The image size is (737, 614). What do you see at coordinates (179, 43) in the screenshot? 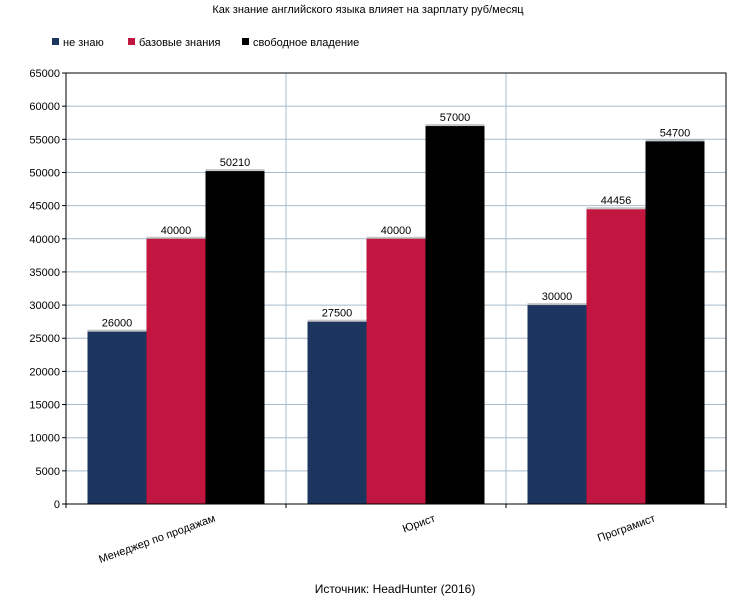
I see `legend-label: базовые знания` at bounding box center [179, 43].